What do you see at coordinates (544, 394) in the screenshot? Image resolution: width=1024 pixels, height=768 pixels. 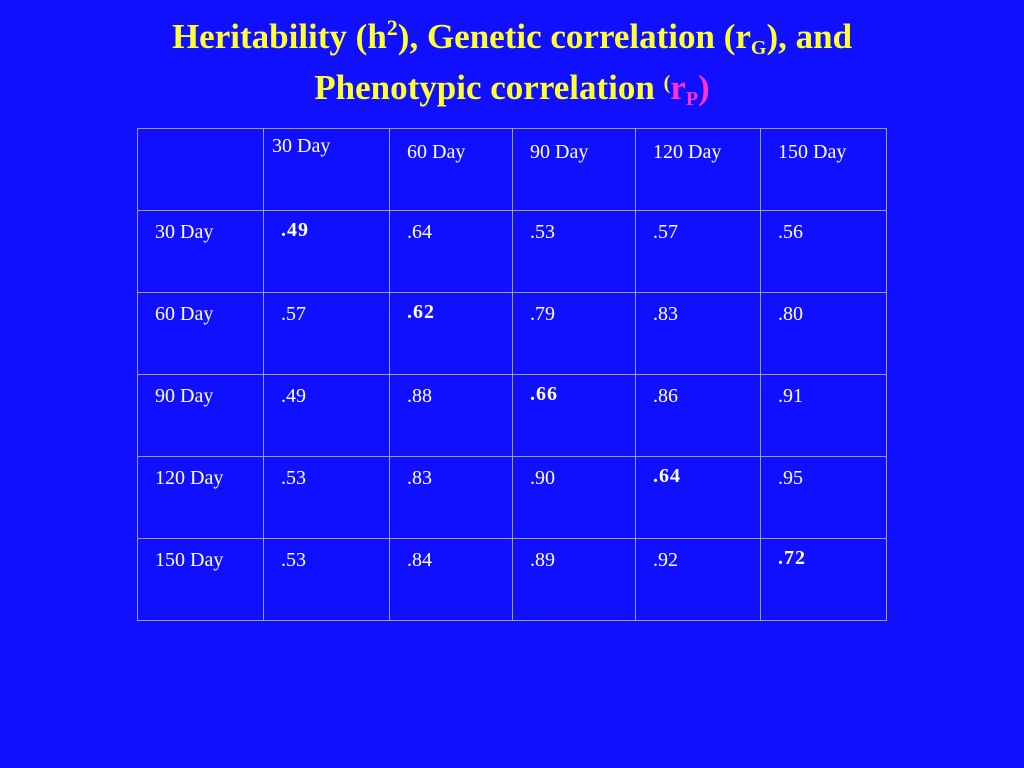 I see `cell-value: .66` at bounding box center [544, 394].